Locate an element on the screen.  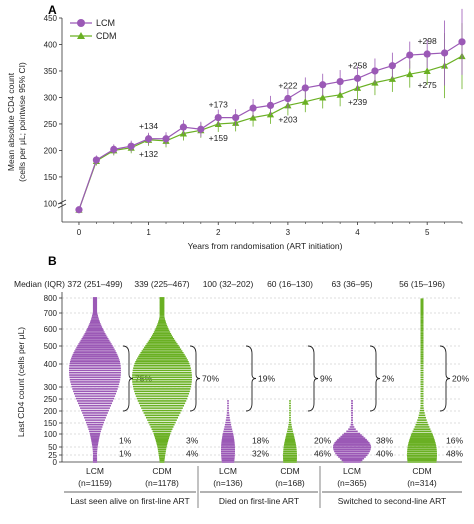
x-tick-label: 4 is located at coordinates (357, 232).